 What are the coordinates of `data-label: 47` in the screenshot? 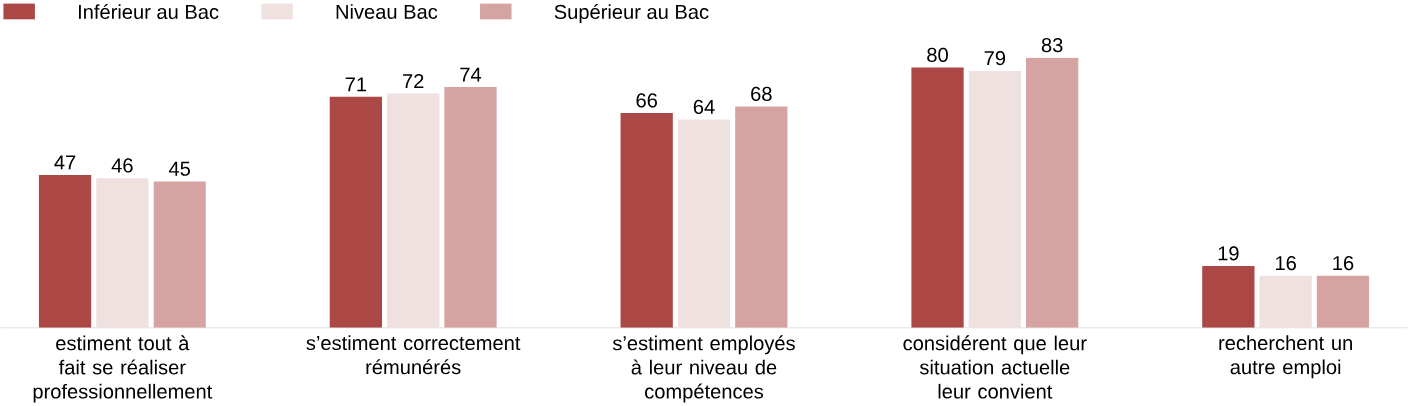 It's located at (65, 162).